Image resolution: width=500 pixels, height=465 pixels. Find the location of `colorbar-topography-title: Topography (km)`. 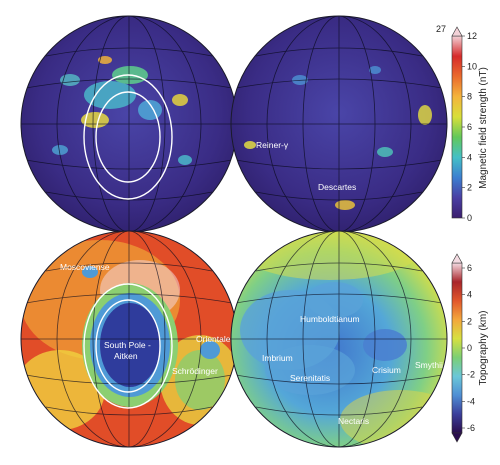

colorbar-topography-title: Topography (km) is located at coordinates (483, 347).